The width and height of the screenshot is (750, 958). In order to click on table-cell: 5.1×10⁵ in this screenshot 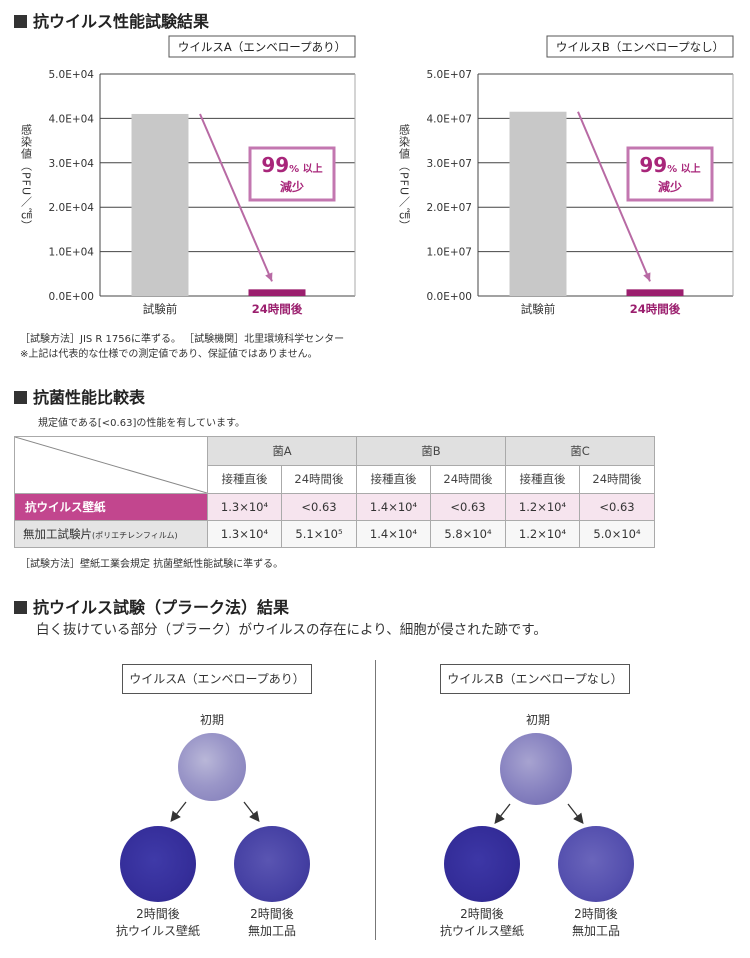, I will do `click(319, 534)`.